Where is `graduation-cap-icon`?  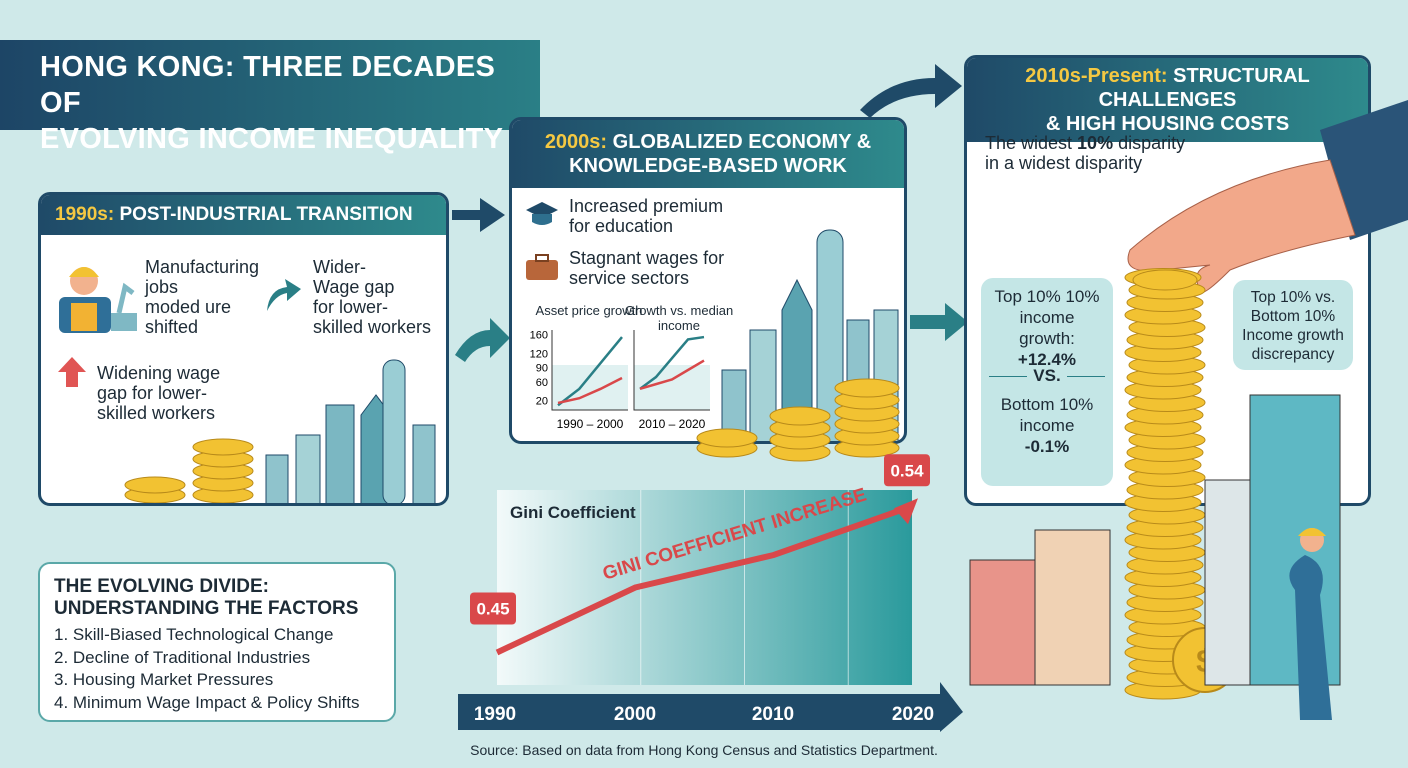
graduation-cap-icon is located at coordinates (542, 213).